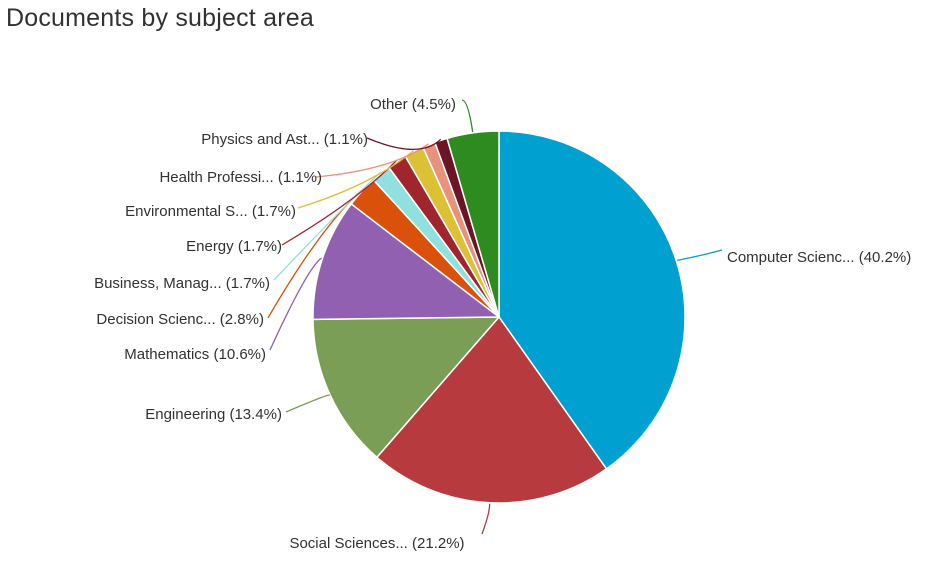 The image size is (942, 567). What do you see at coordinates (160, 18) in the screenshot?
I see `chart-title: Documents by subject area` at bounding box center [160, 18].